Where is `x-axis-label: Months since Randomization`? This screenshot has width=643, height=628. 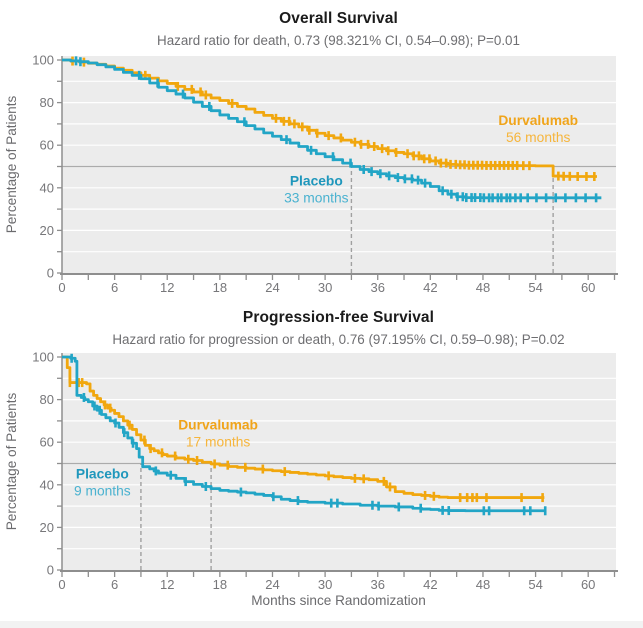
x-axis-label: Months since Randomization is located at coordinates (338, 600).